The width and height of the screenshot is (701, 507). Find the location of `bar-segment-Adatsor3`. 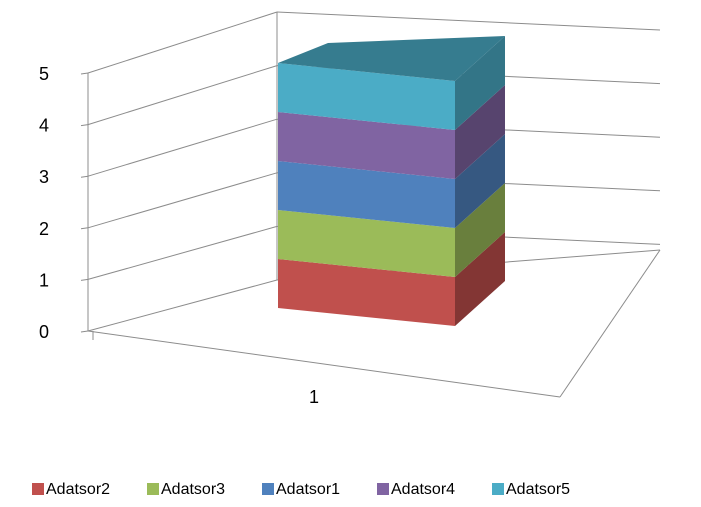

bar-segment-Adatsor3 is located at coordinates (391, 230).